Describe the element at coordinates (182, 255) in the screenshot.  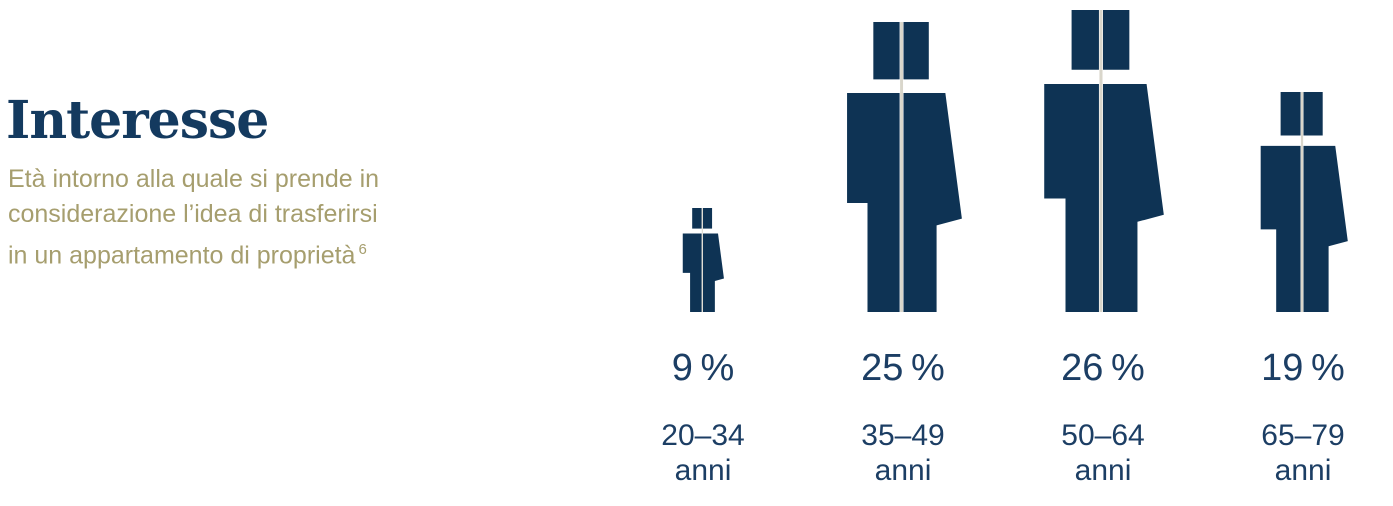
I see `subtitle-line-3: in un appartamento di proprietà` at that location.